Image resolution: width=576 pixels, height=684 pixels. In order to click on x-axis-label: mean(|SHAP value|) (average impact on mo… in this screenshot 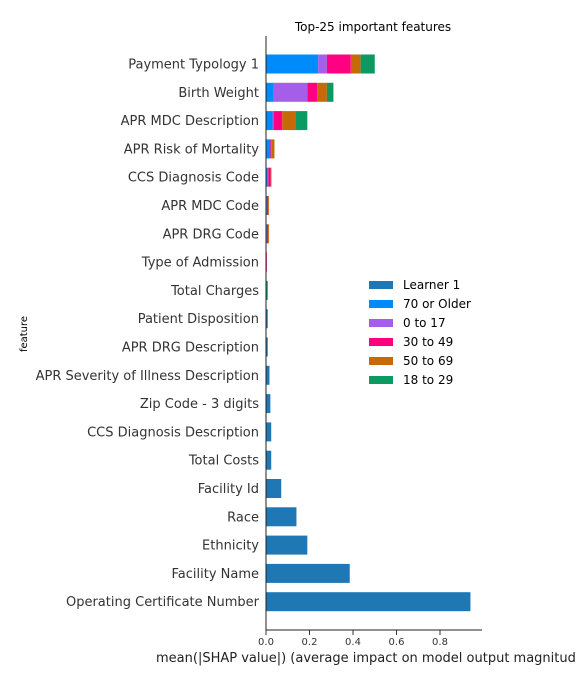, I will do `click(366, 658)`.